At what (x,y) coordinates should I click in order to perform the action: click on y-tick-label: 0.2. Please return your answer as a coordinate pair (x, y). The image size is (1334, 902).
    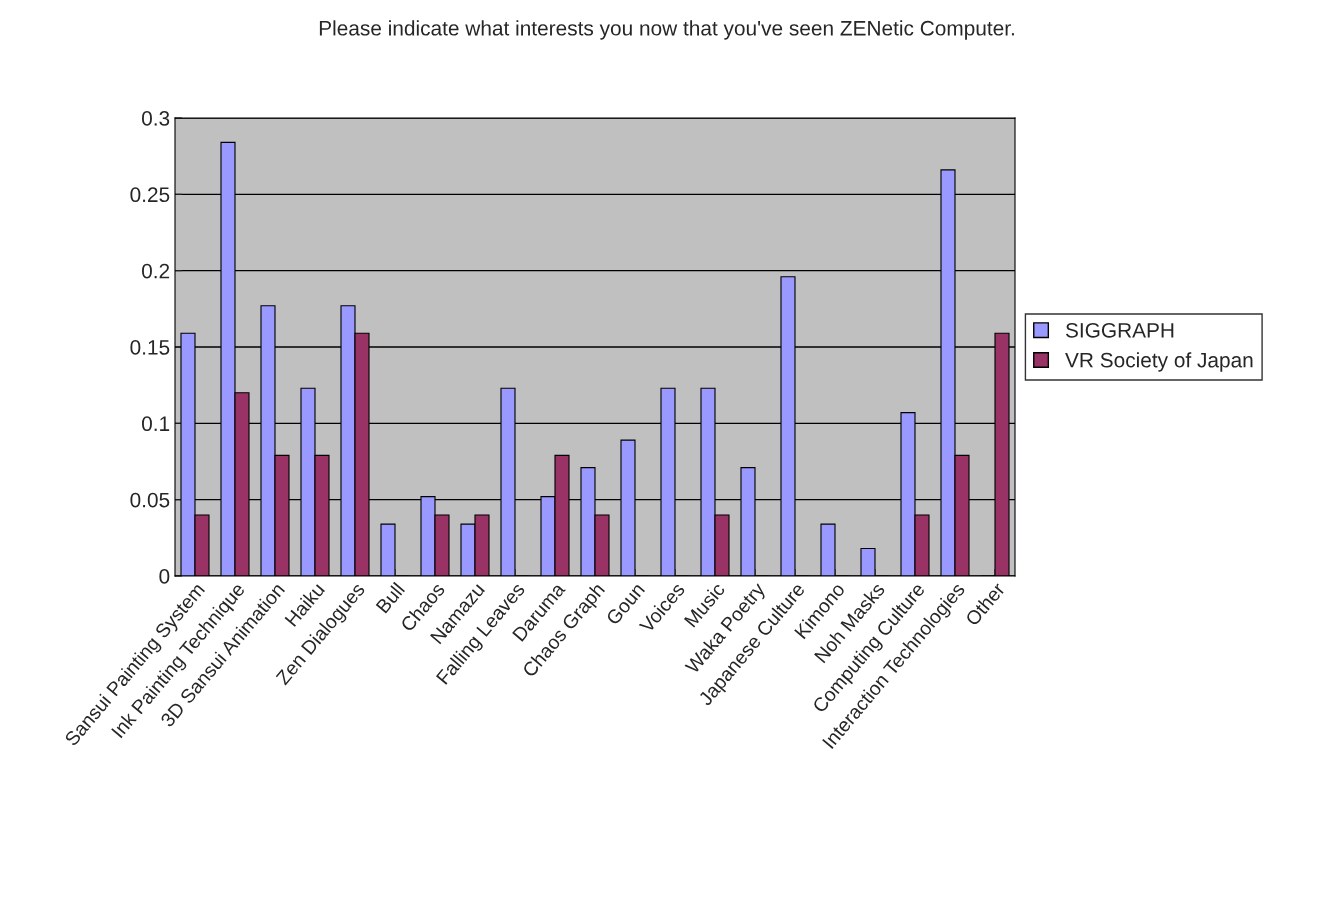
    Looking at the image, I should click on (155, 271).